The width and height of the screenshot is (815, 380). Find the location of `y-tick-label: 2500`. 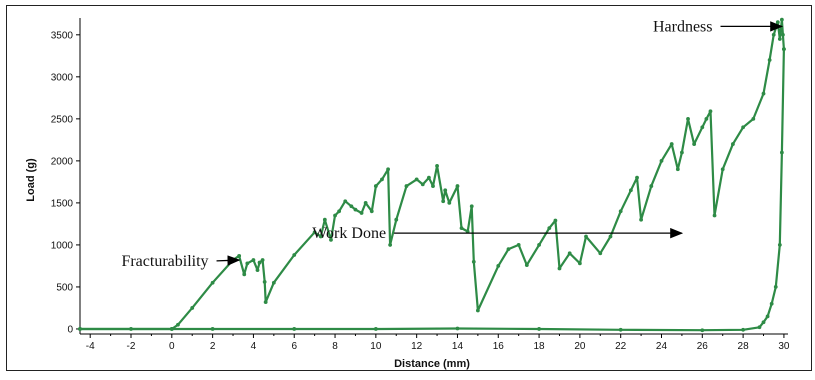

y-tick-label: 2500 is located at coordinates (62, 119).